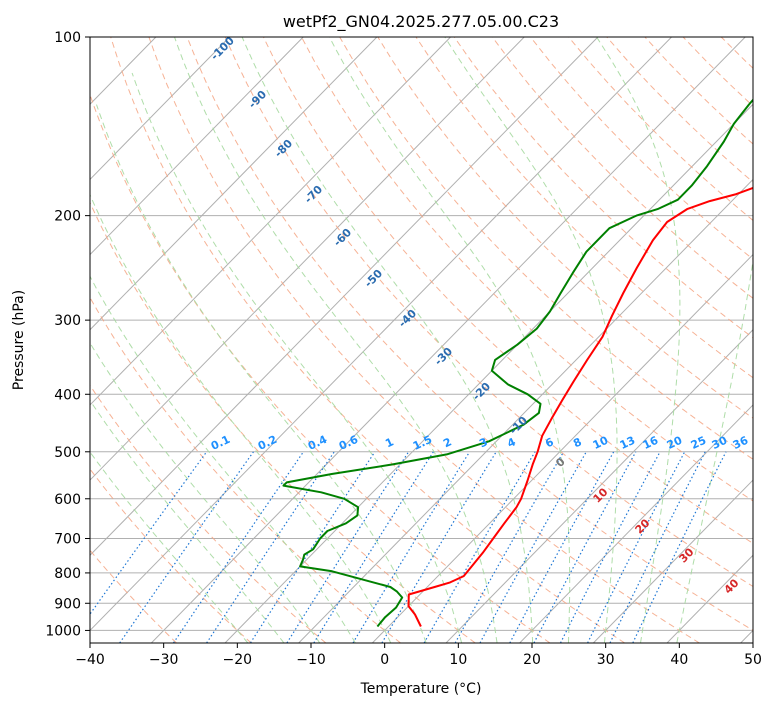 This screenshot has width=775, height=708. What do you see at coordinates (458, 660) in the screenshot?
I see `x-tick-label: 10` at bounding box center [458, 660].